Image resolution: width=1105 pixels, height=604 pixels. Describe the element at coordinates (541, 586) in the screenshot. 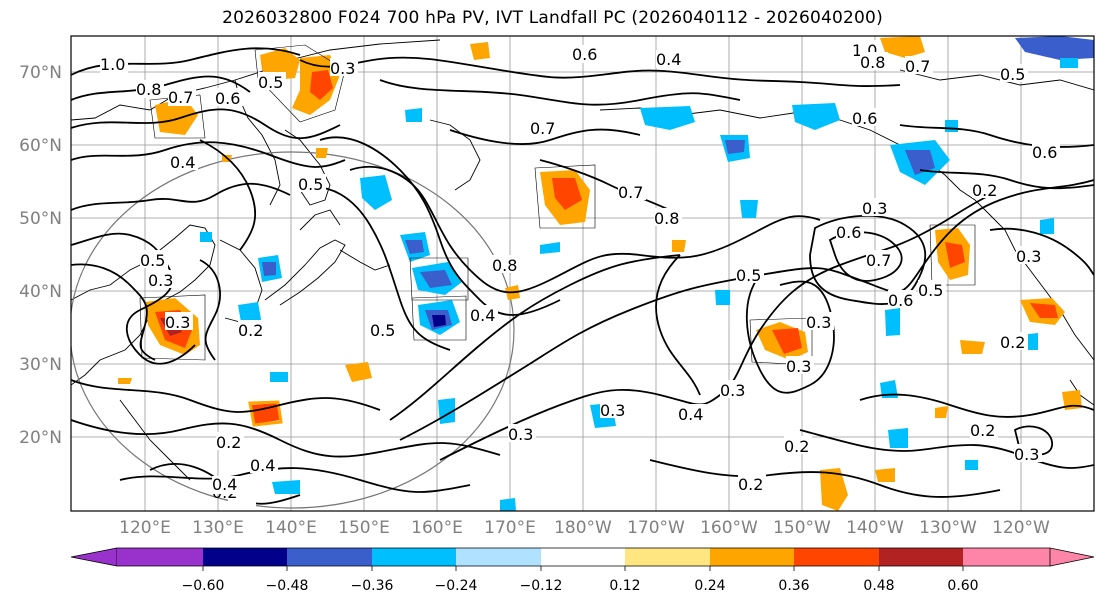

I see `colorbar-tick-label: −0.12` at that location.